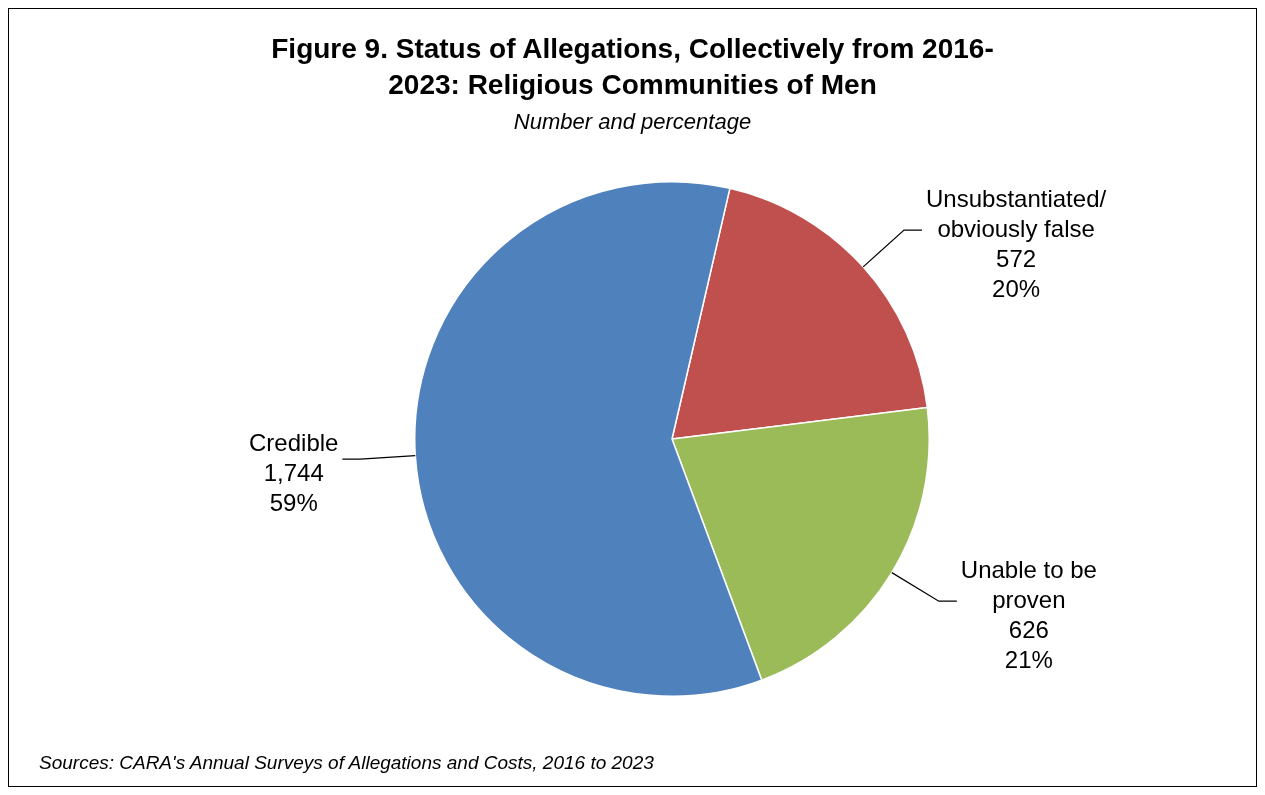 Image resolution: width=1265 pixels, height=795 pixels. What do you see at coordinates (632, 122) in the screenshot?
I see `chart-subtitle: Number and percentage` at bounding box center [632, 122].